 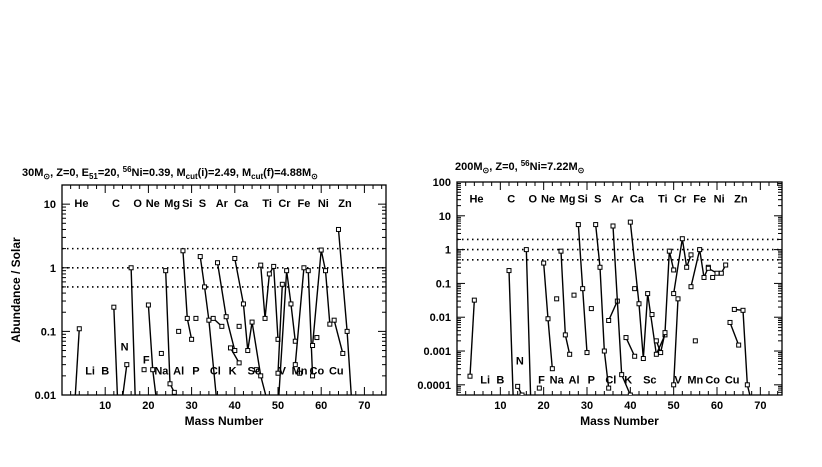 I want to click on element-label: Si, so click(x=582, y=199).